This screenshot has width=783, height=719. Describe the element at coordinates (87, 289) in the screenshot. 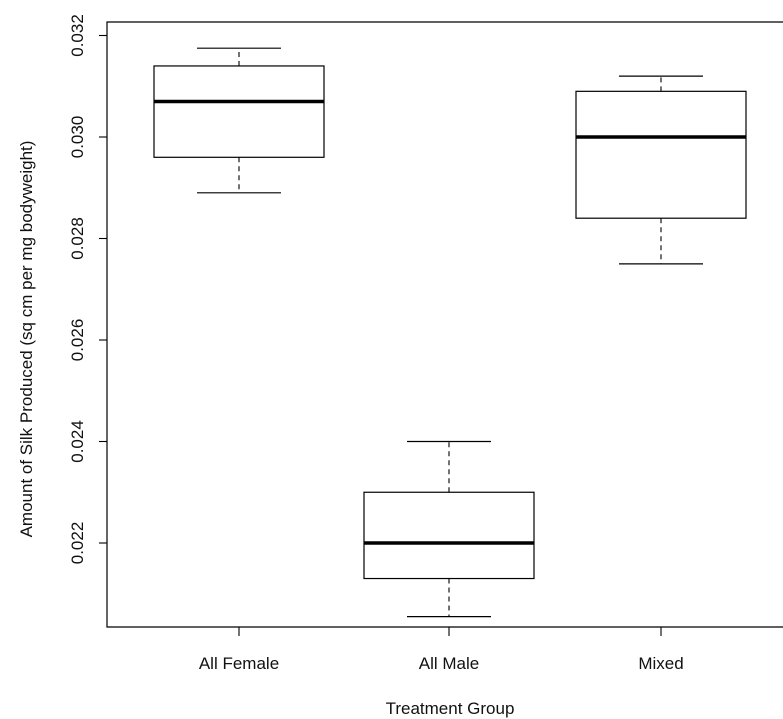

I see `y-axis: 0.022 0.024 0.026 0.028 0.030 0.032` at that location.